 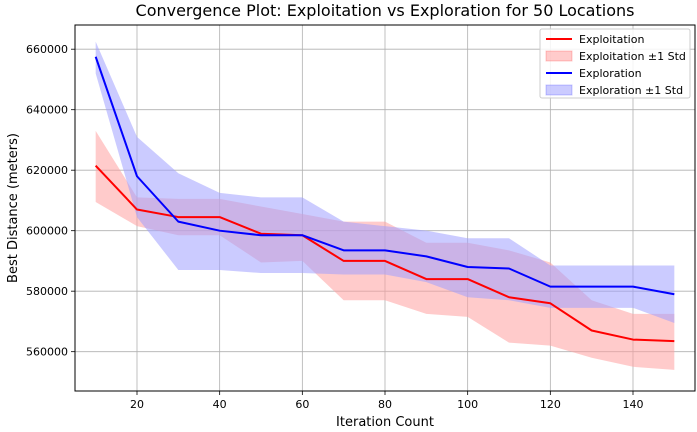 What do you see at coordinates (13, 208) in the screenshot?
I see `y-axis-label: Best Distance (meters)` at bounding box center [13, 208].